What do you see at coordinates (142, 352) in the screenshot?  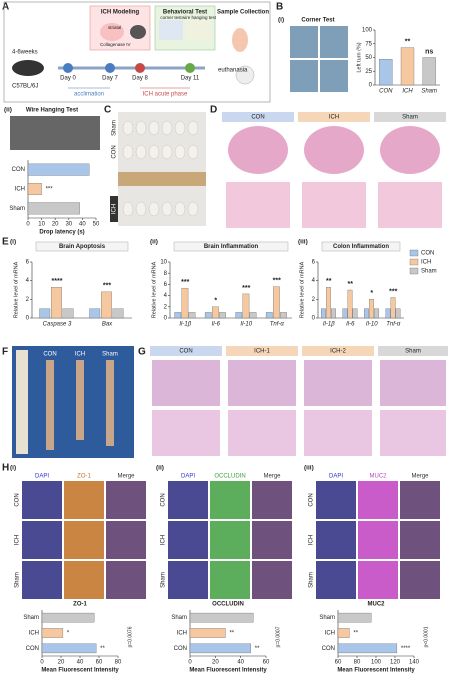 I see `panel-label: G` at bounding box center [142, 352].